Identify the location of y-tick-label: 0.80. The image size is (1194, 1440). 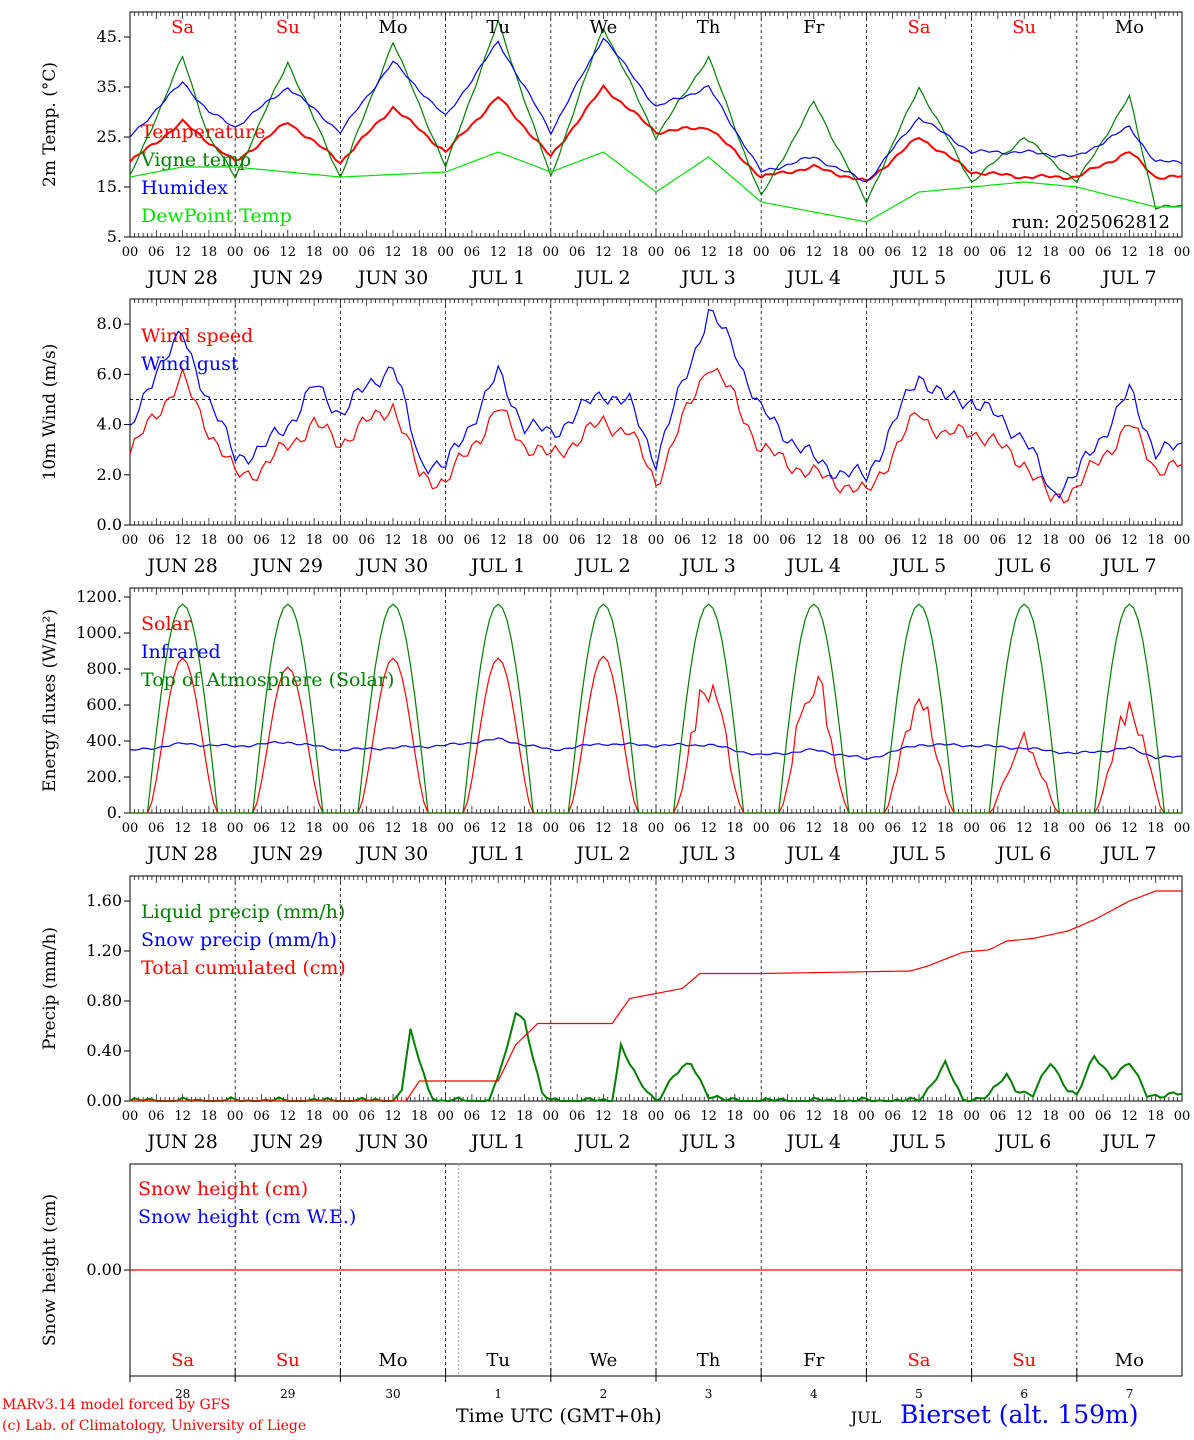
(104, 1000).